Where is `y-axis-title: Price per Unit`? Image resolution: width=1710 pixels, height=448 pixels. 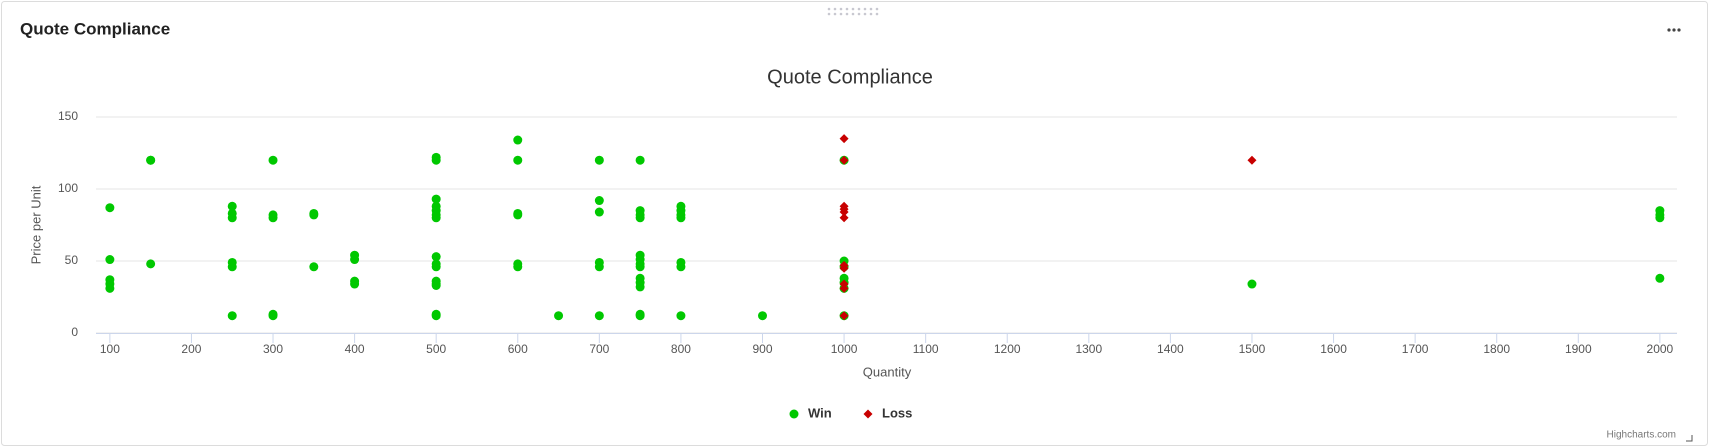
y-axis-title: Price per Unit is located at coordinates (35, 224).